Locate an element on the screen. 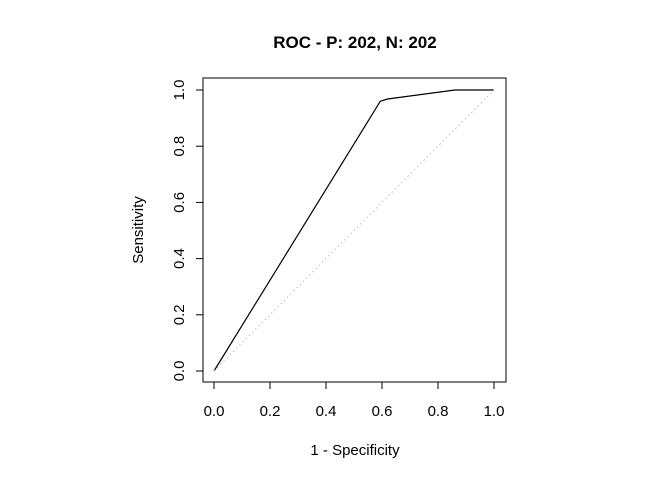  y-tick-label: 0.6 is located at coordinates (179, 202).